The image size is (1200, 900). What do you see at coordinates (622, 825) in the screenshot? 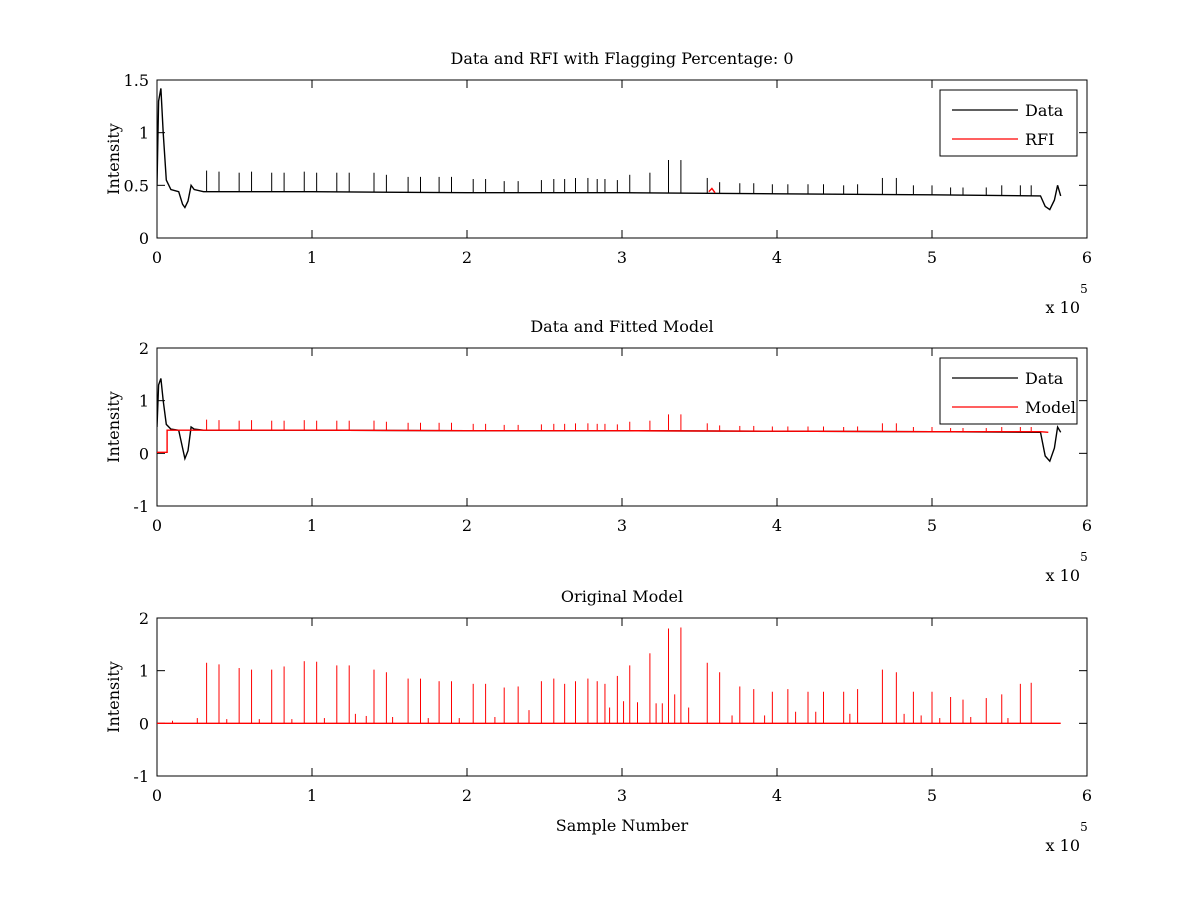
I see `x-axis-label: Sample Number` at bounding box center [622, 825].